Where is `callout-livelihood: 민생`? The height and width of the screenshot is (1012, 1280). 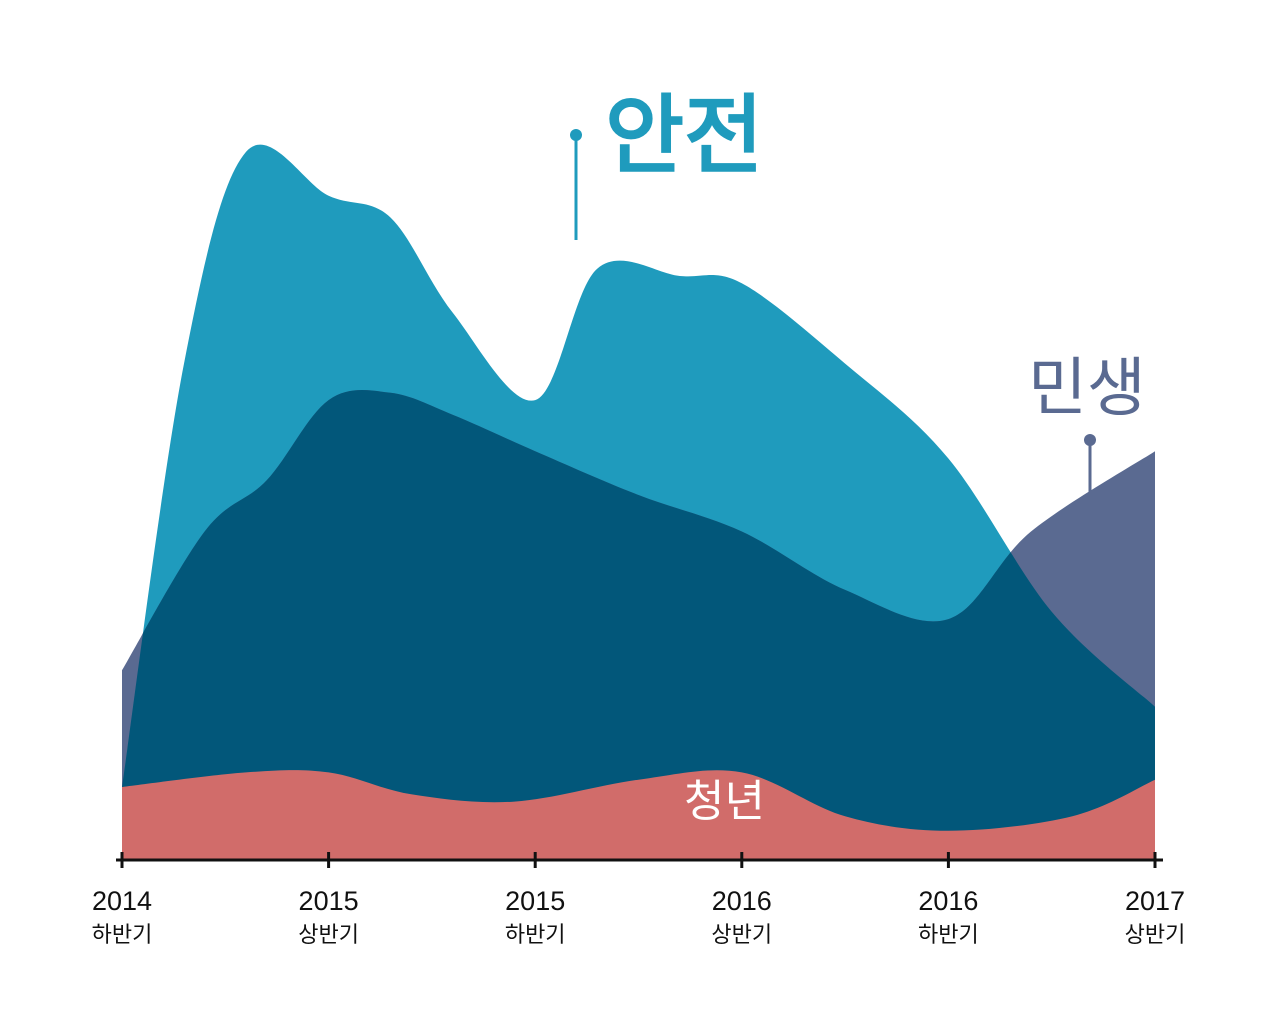
callout-livelihood: 민생 is located at coordinates (1087, 435).